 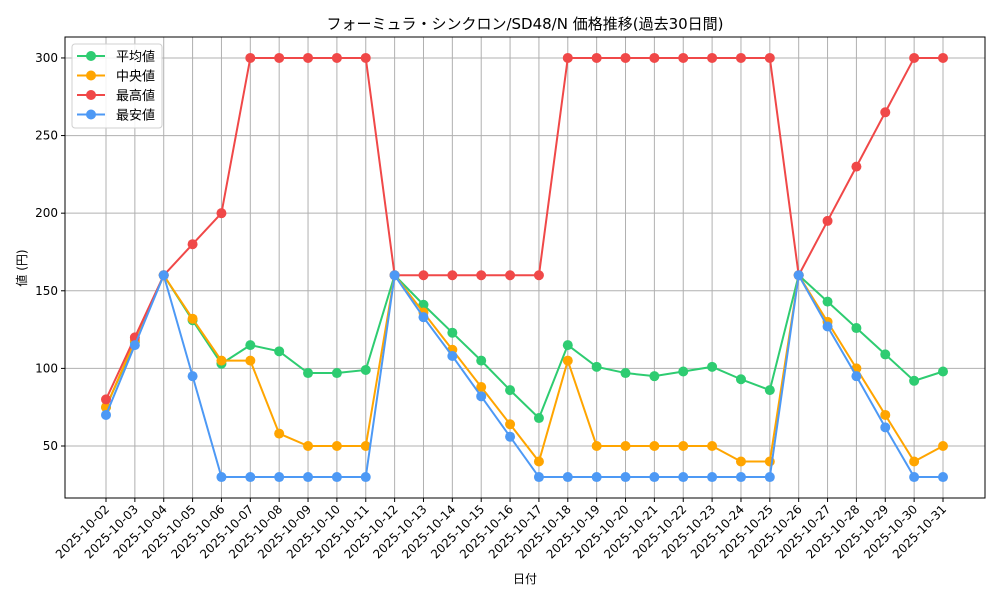 I want to click on legend-item: 平均値, so click(x=116, y=57).